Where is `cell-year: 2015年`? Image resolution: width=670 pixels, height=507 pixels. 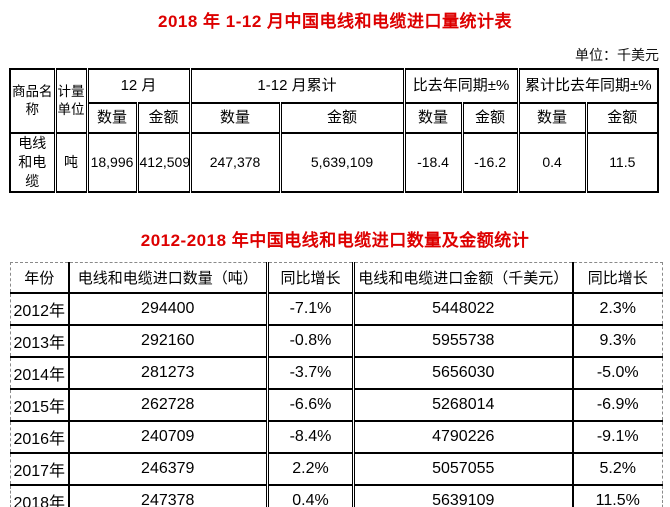 cell-year: 2015年 is located at coordinates (40, 405).